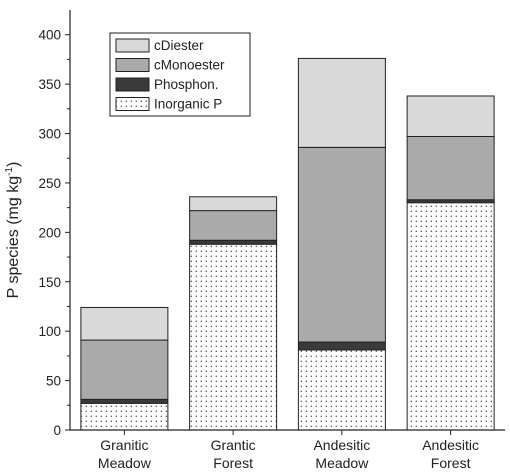  Describe the element at coordinates (189, 65) in the screenshot. I see `legend-label-cmonoester: cMonoester` at that location.